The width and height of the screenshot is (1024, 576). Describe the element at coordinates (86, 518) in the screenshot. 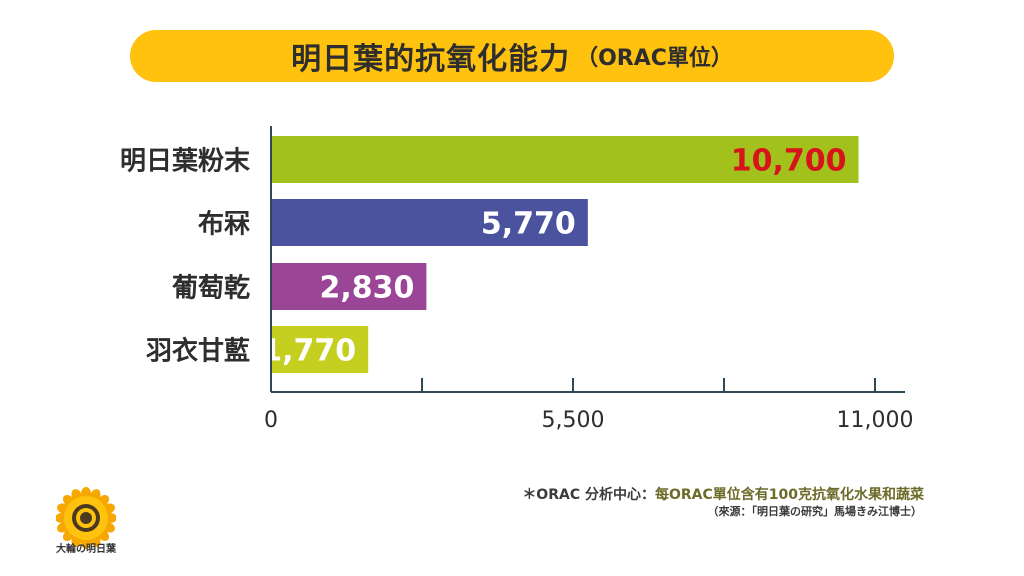

I see `sunflower-icon` at that location.